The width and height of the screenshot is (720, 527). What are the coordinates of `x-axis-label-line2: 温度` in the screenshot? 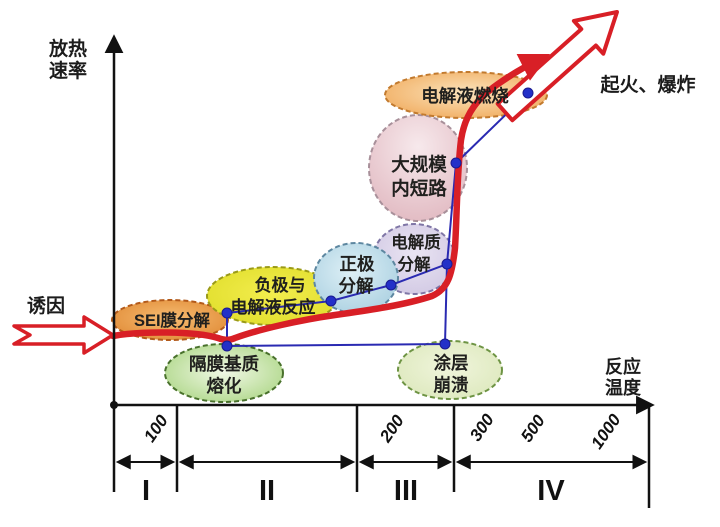 It's located at (623, 387).